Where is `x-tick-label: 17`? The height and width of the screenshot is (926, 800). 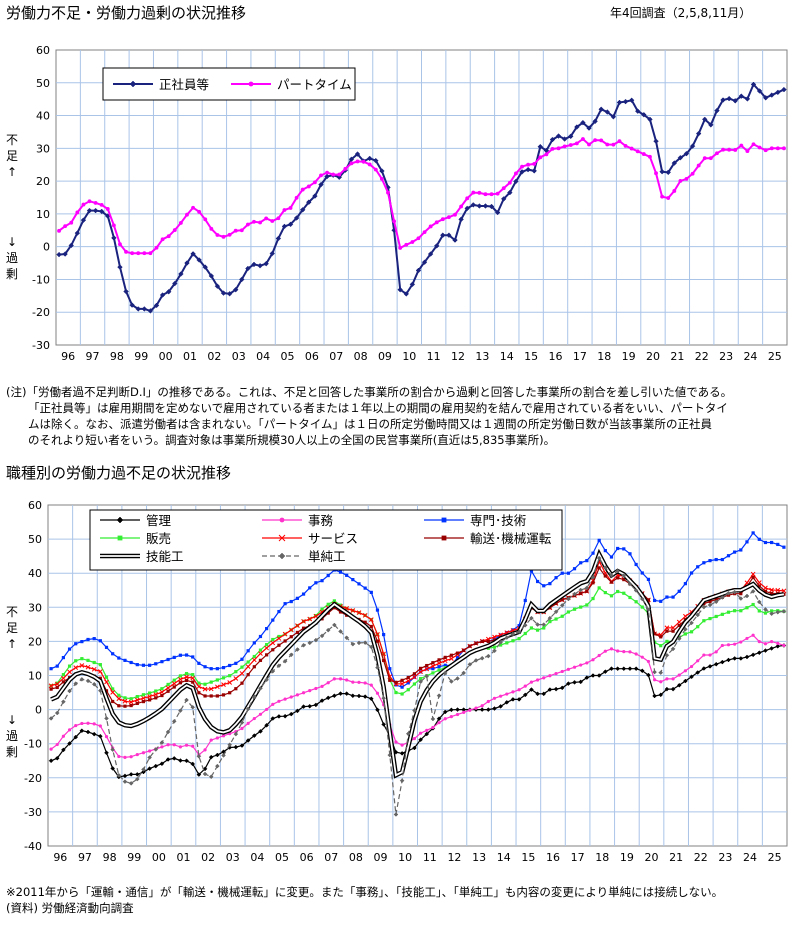 x-tick-label: 17 is located at coordinates (580, 356).